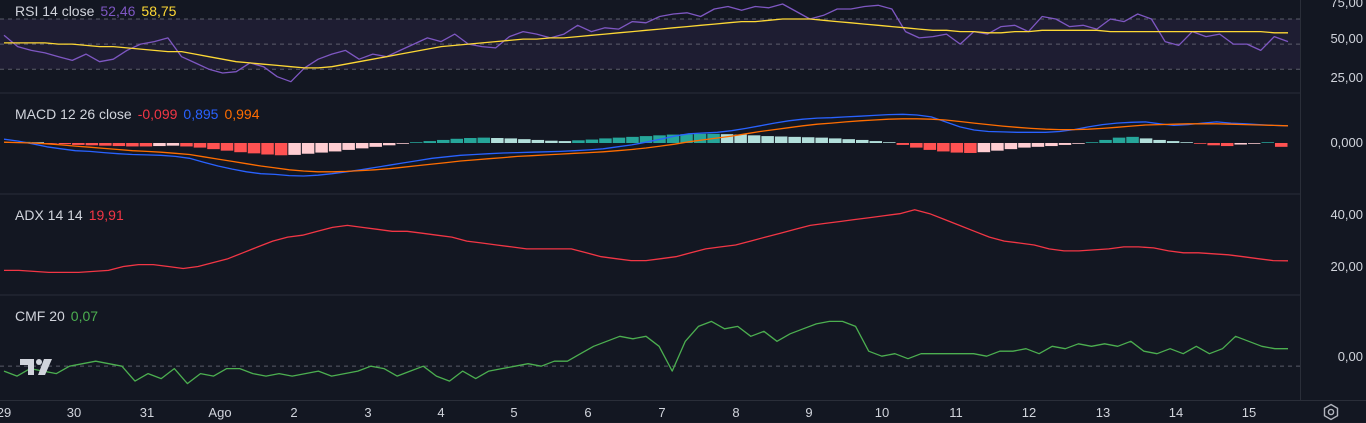 This screenshot has width=1366, height=423. Describe the element at coordinates (118, 11) in the screenshot. I see `rsi-legend-value-1: 52,46` at that location.